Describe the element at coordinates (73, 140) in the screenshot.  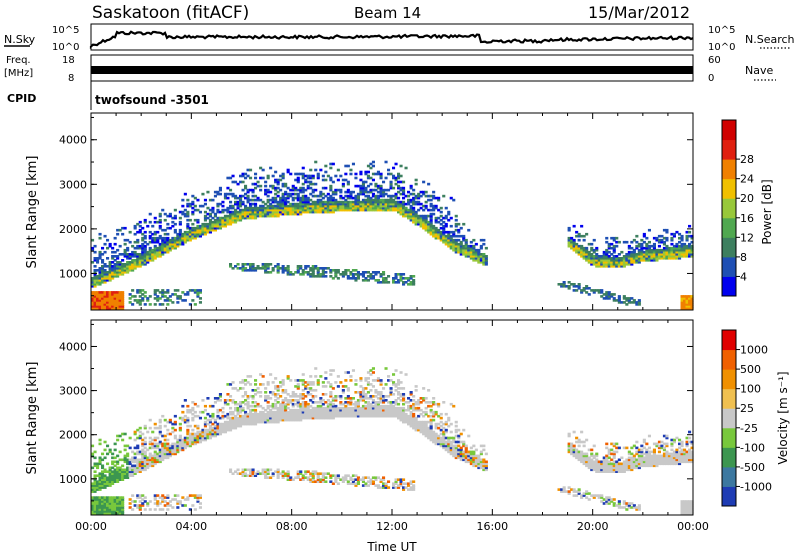
I see `y-tick-label: 4000` at that location.